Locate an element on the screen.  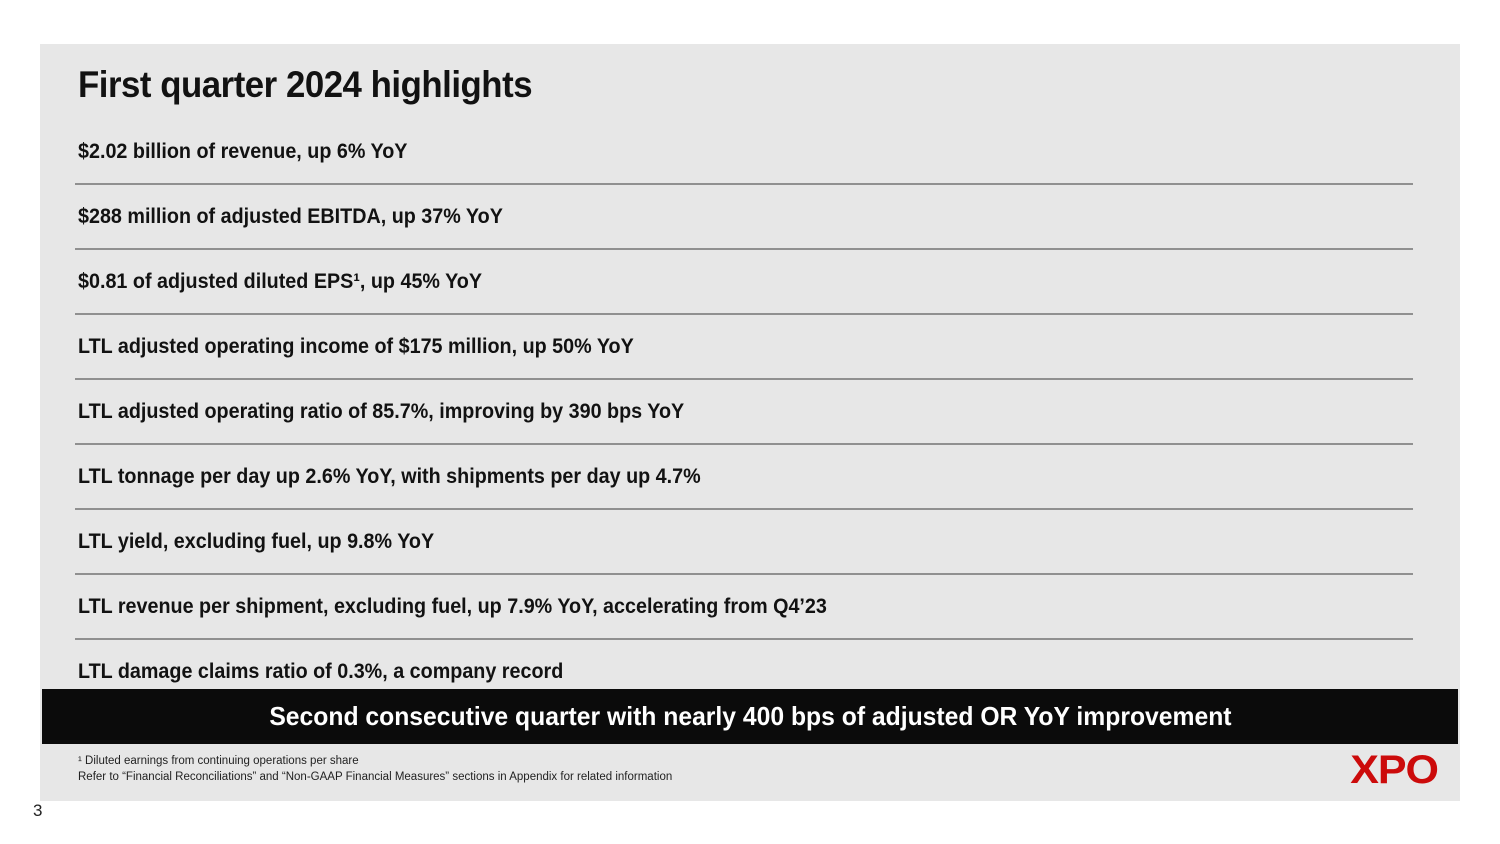
highlight-text: LTL yield, excluding fuel, up 9.8% YoY is located at coordinates (256, 541).